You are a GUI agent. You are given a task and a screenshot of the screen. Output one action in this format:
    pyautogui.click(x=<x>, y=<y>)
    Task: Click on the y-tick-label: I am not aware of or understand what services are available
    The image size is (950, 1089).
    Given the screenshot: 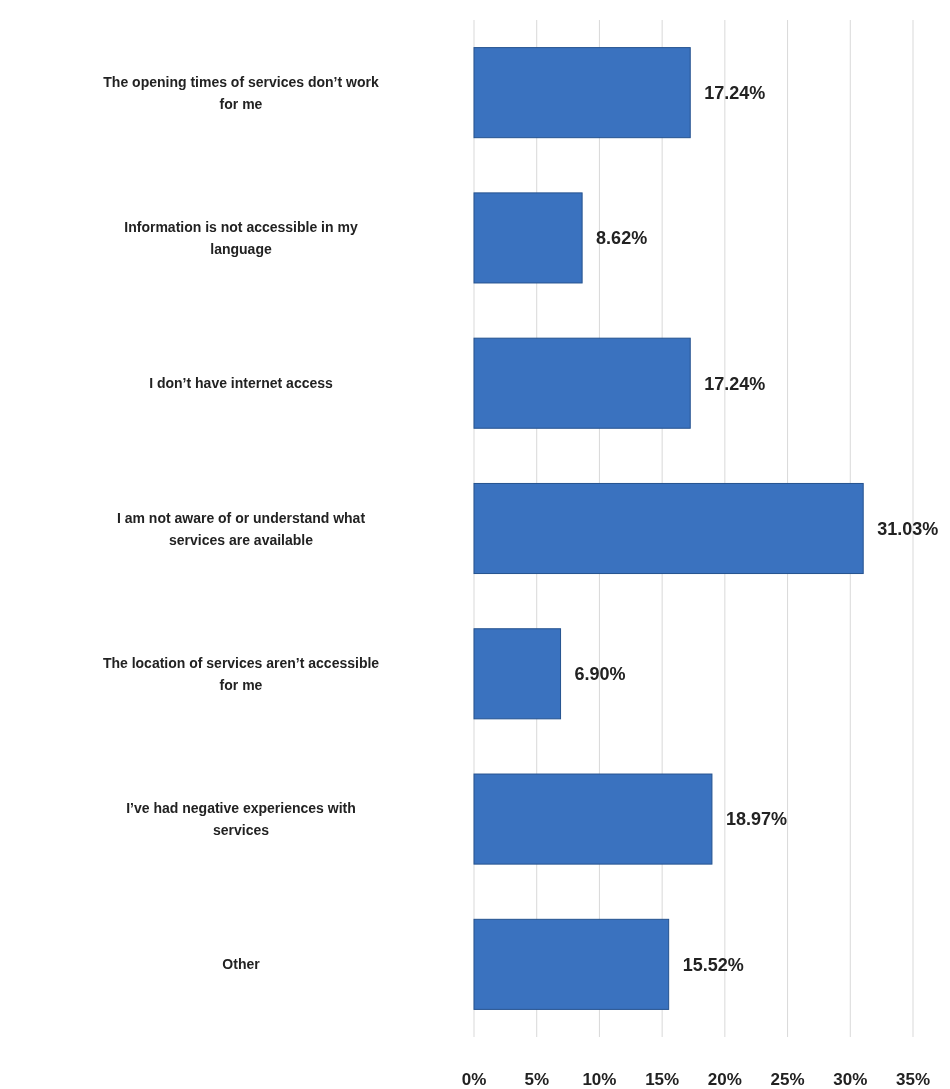 What is the action you would take?
    pyautogui.click(x=241, y=528)
    